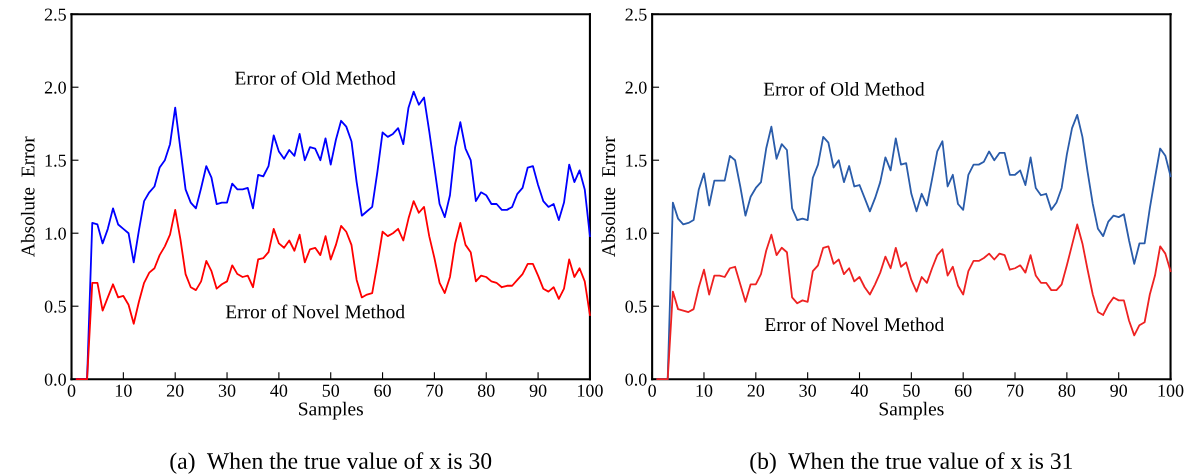  I want to click on line-series, so click(914, 302).